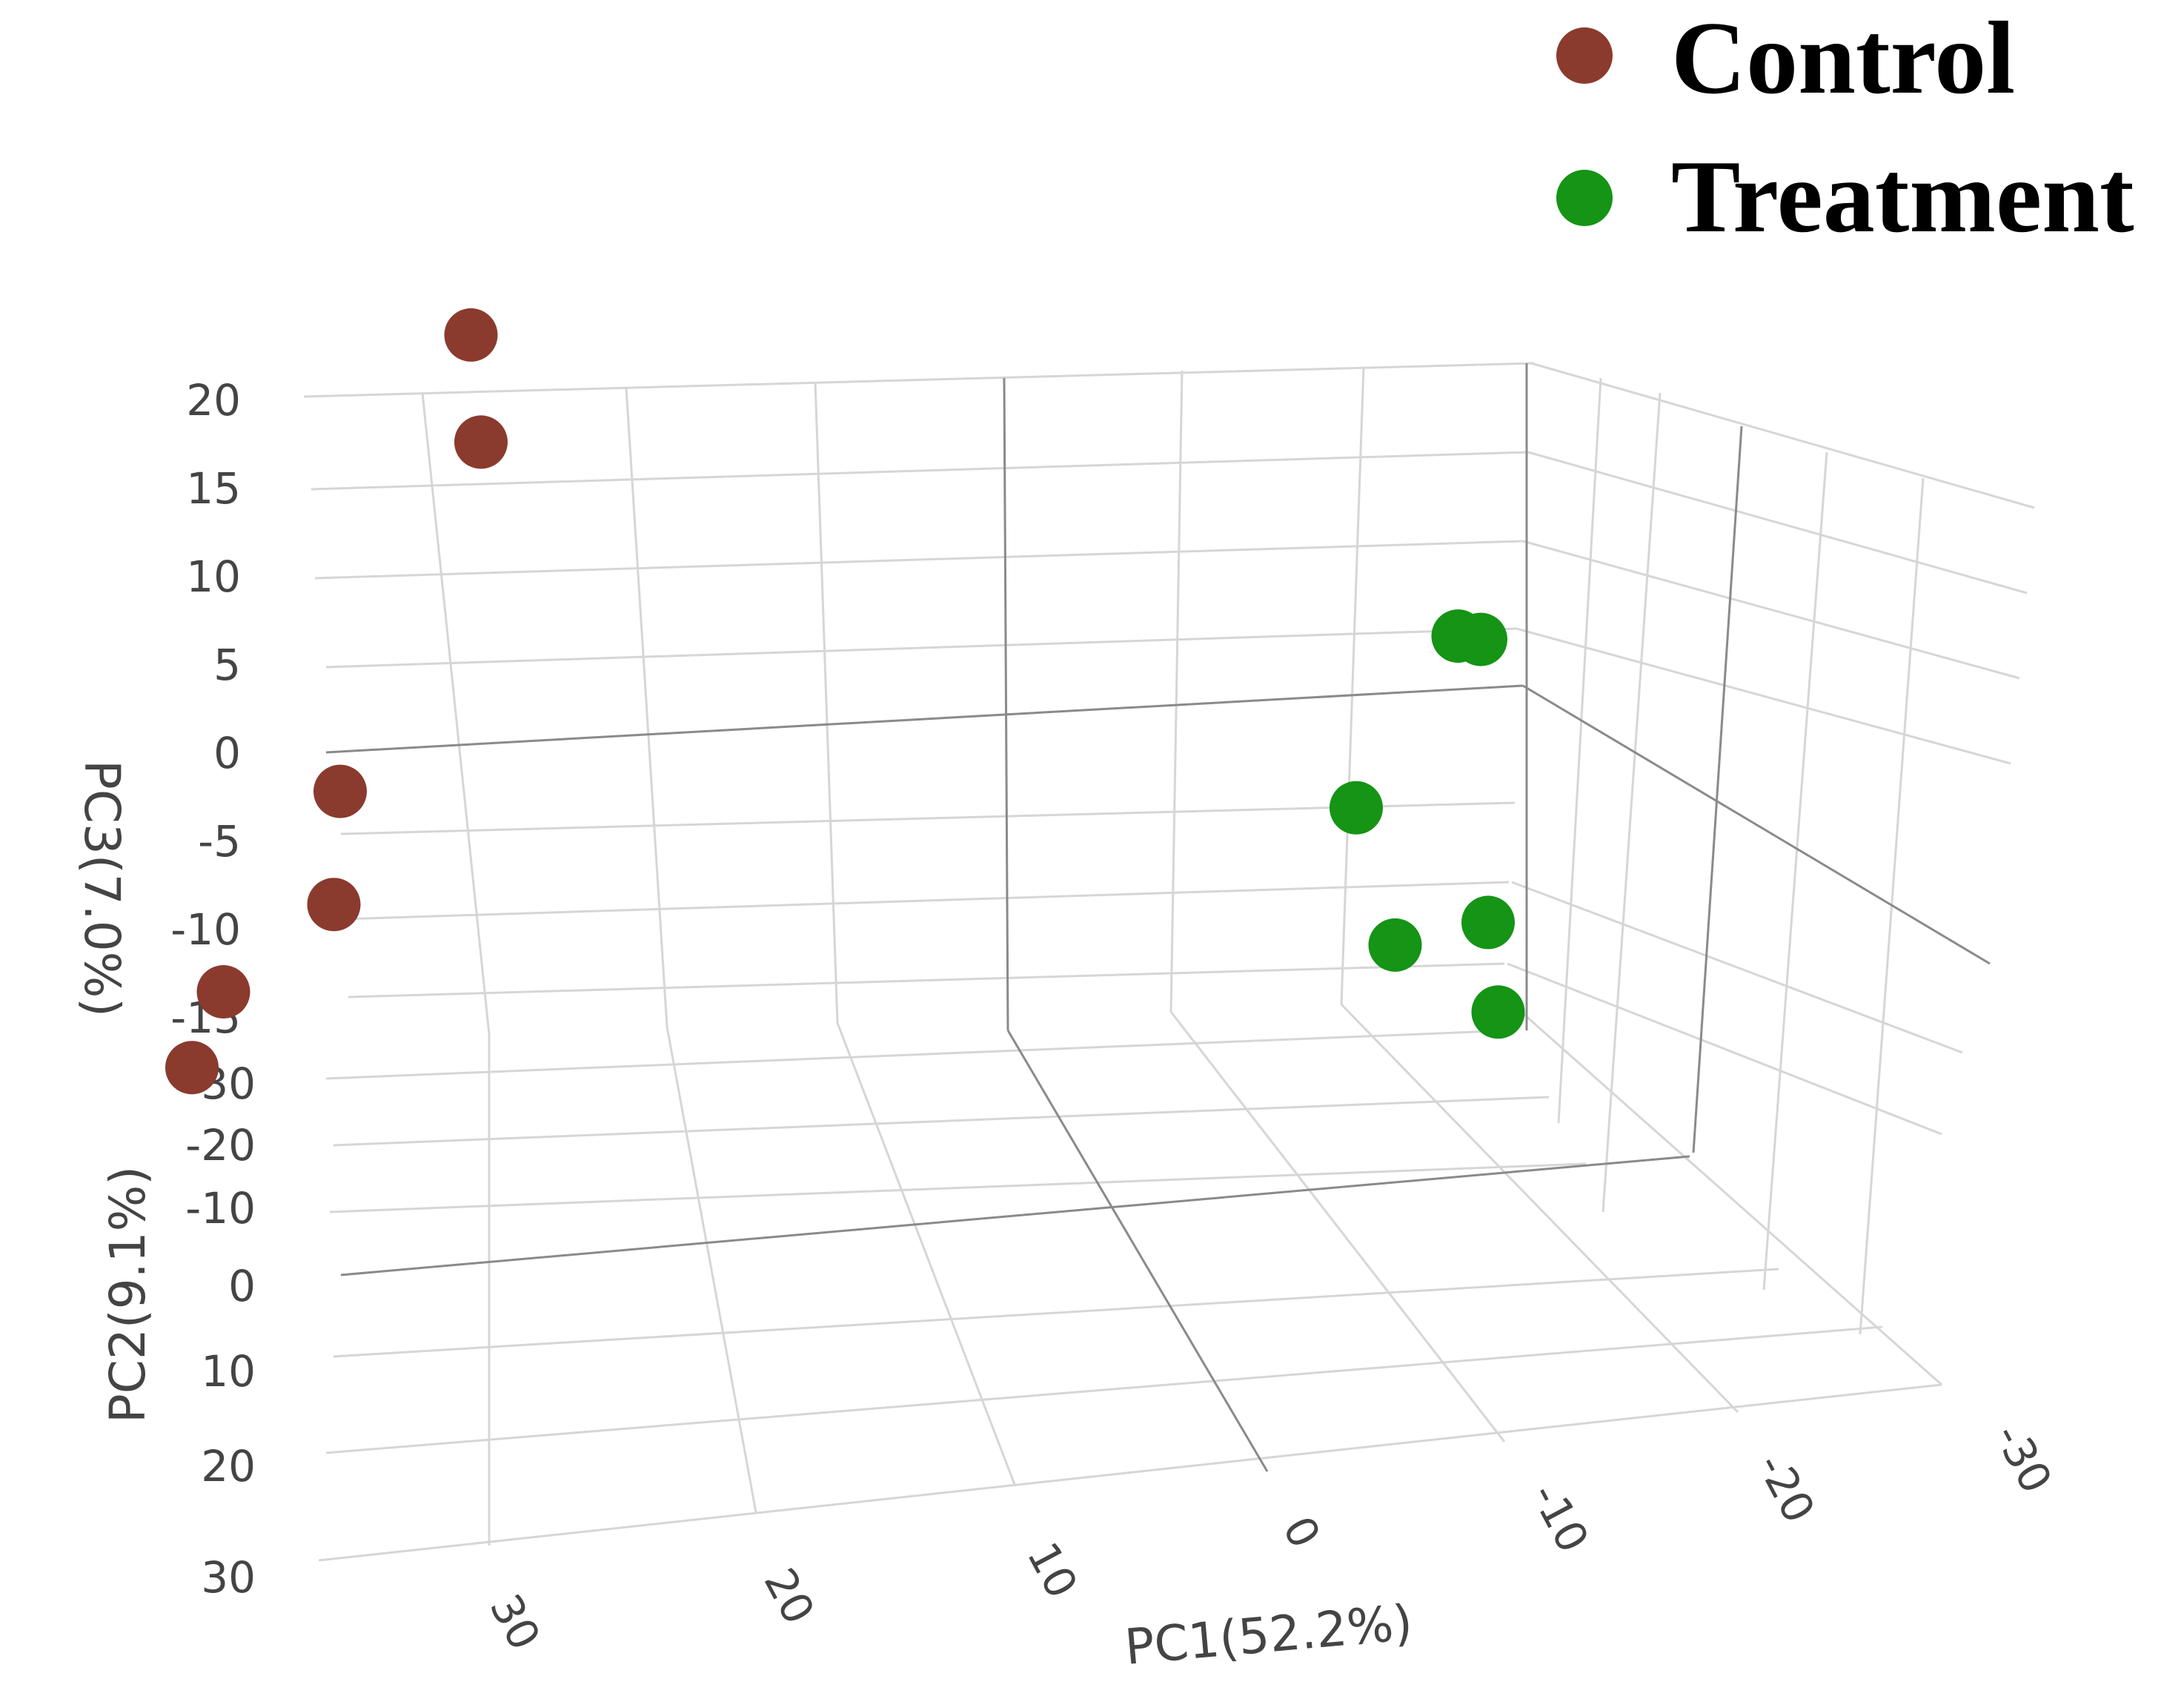  What do you see at coordinates (102, 888) in the screenshot?
I see `pc3-axis-title: PC3(7.0%)` at bounding box center [102, 888].